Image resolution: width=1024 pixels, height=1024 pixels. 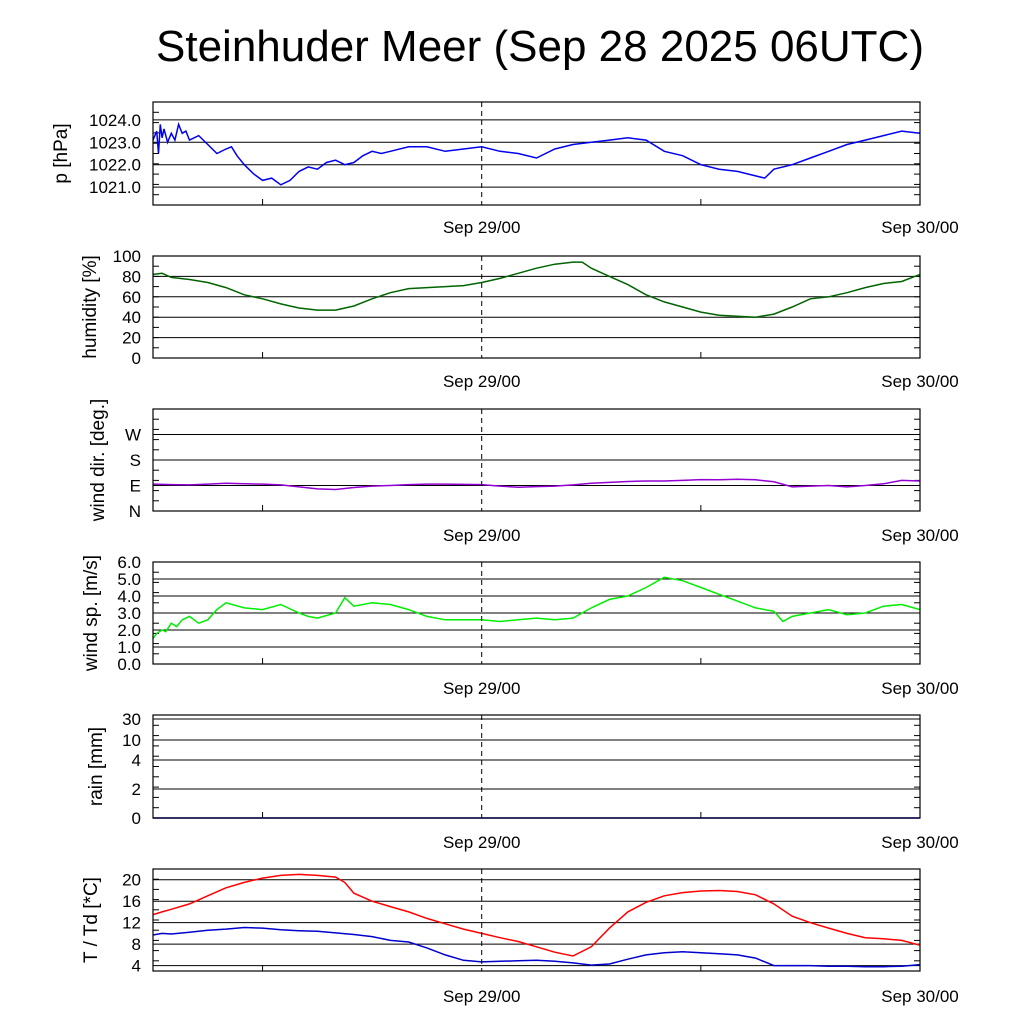 What do you see at coordinates (90, 306) in the screenshot?
I see `y-axis-label: humidity [%]` at bounding box center [90, 306].